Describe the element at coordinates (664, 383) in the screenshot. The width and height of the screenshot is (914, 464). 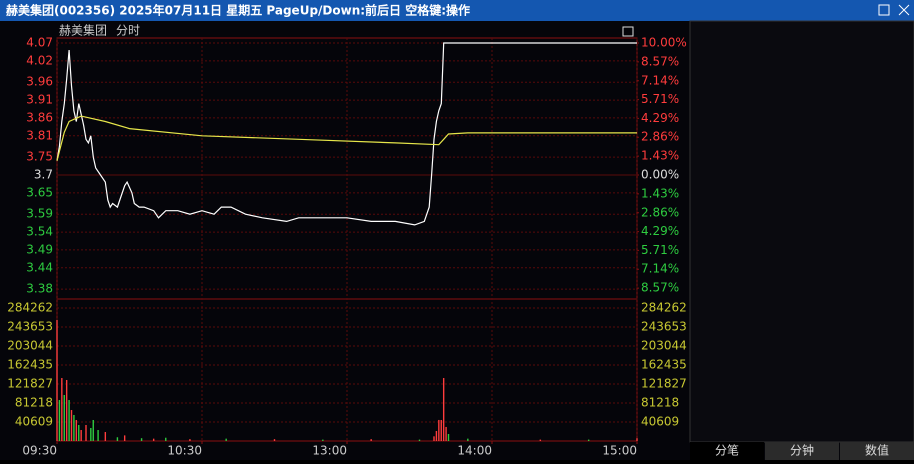
I see `volume-tick-label-right: 121827` at that location.